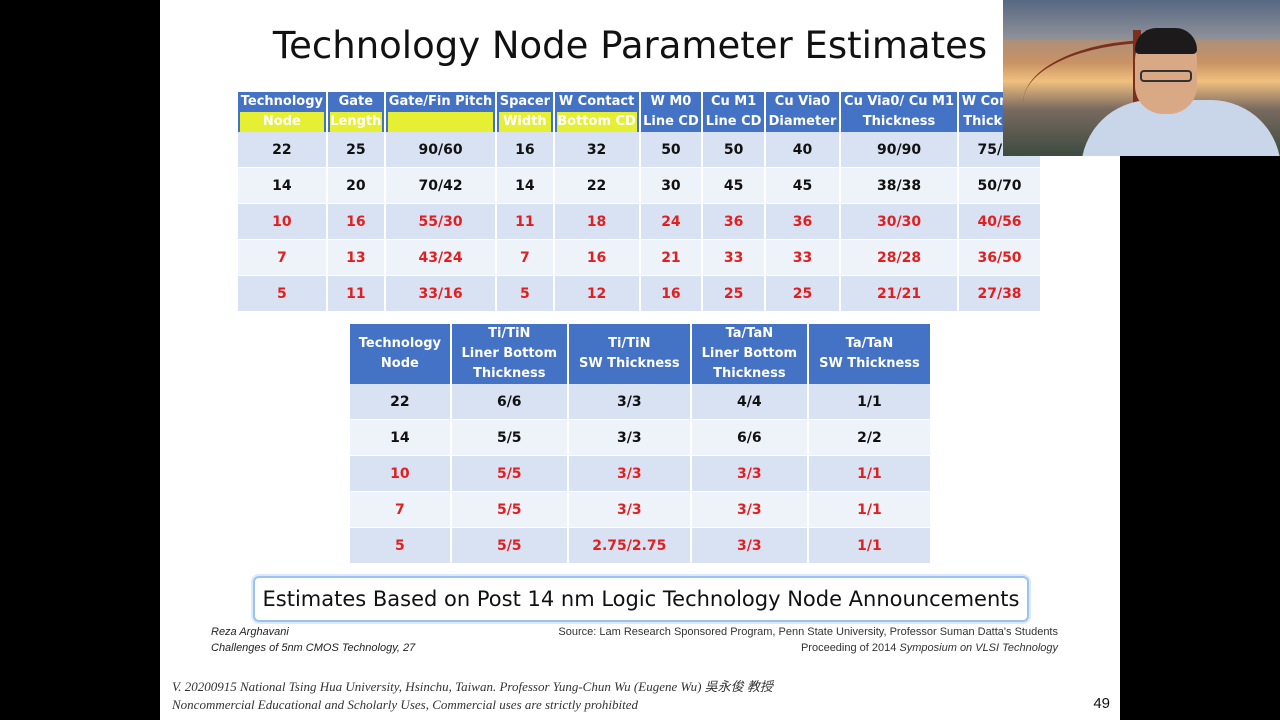 The height and width of the screenshot is (720, 1280). I want to click on table-cell: 27/38, so click(999, 294).